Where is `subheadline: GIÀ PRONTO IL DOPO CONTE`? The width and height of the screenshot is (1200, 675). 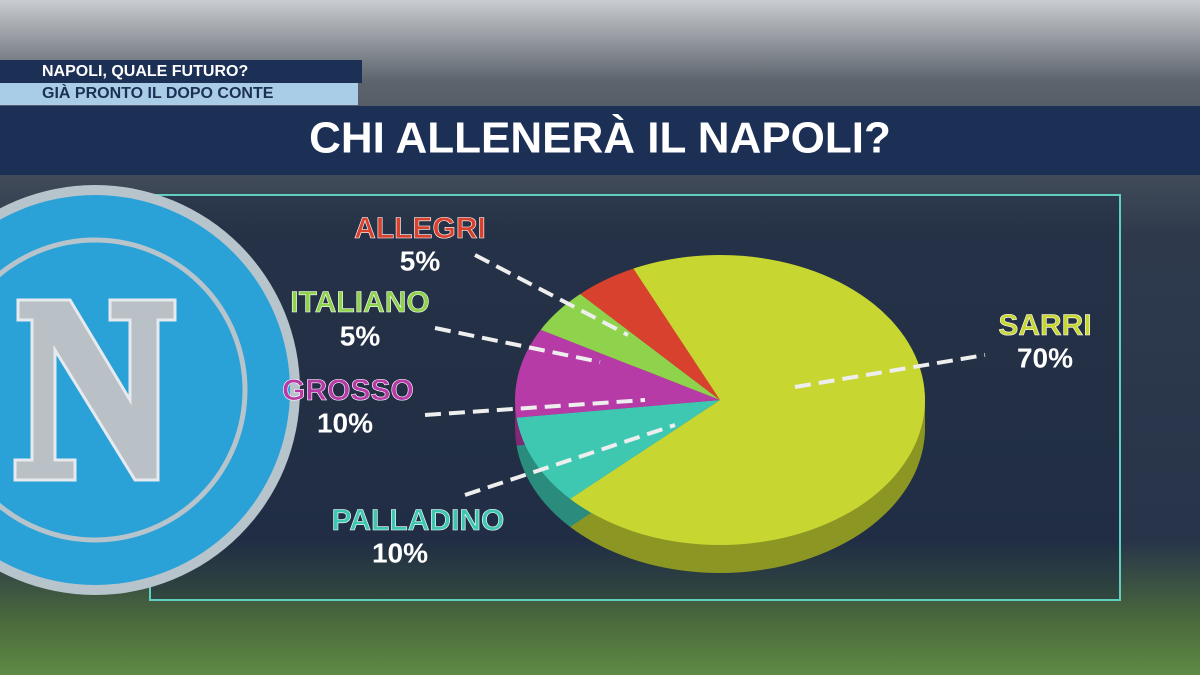
subheadline: GIÀ PRONTO IL DOPO CONTE is located at coordinates (158, 92).